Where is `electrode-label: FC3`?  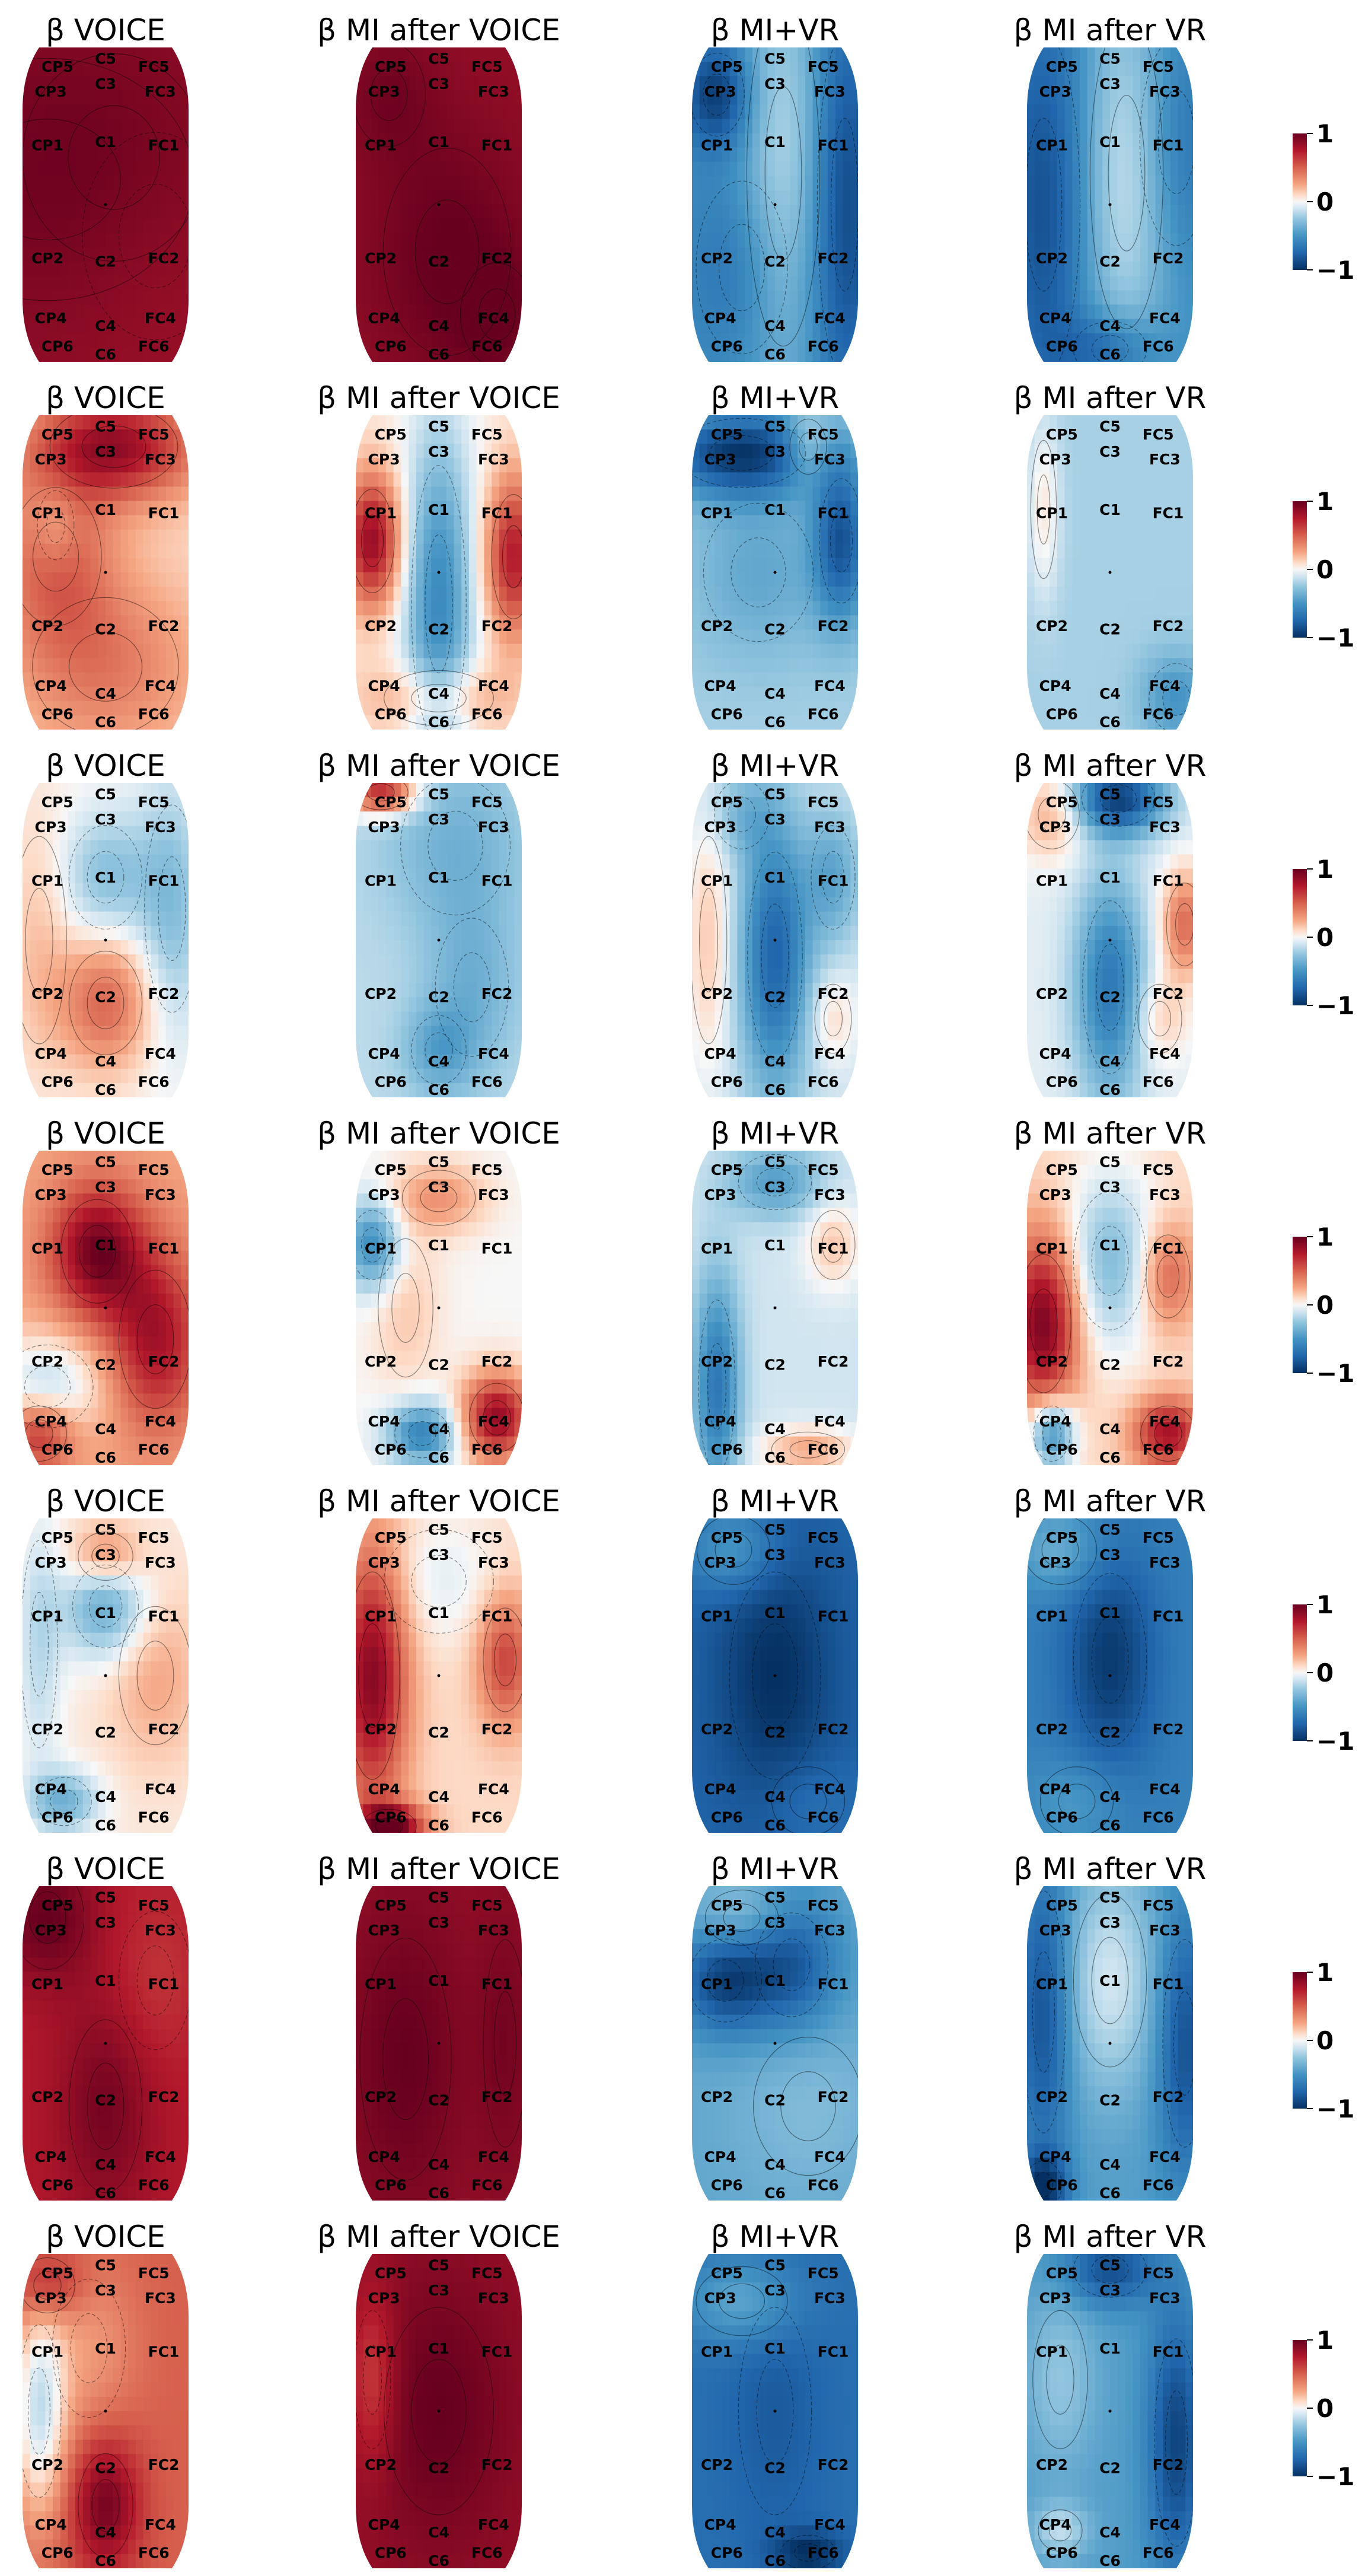
electrode-label: FC3 is located at coordinates (1165, 91).